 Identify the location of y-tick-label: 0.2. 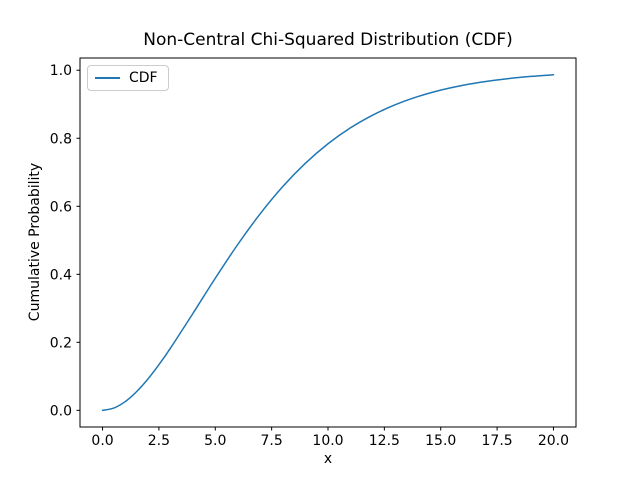
(61, 343).